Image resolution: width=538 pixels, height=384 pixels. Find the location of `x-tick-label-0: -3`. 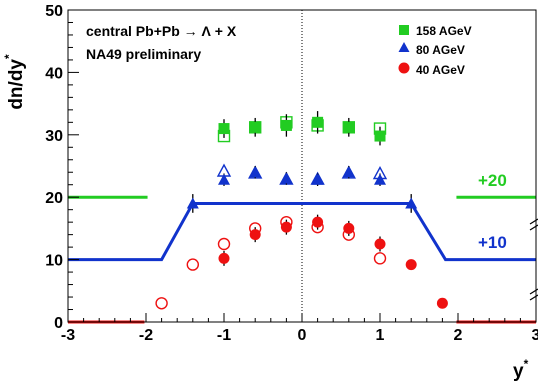

x-tick-label-0: -3 is located at coordinates (68, 335).